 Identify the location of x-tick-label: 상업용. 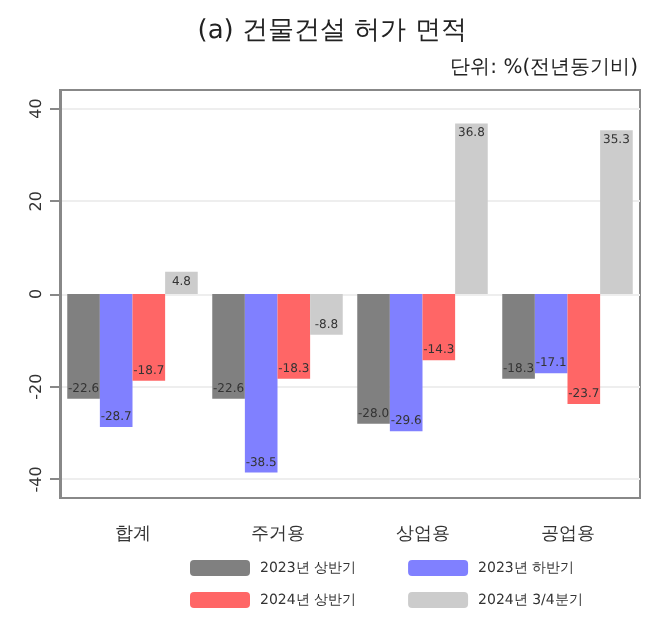
(422, 535).